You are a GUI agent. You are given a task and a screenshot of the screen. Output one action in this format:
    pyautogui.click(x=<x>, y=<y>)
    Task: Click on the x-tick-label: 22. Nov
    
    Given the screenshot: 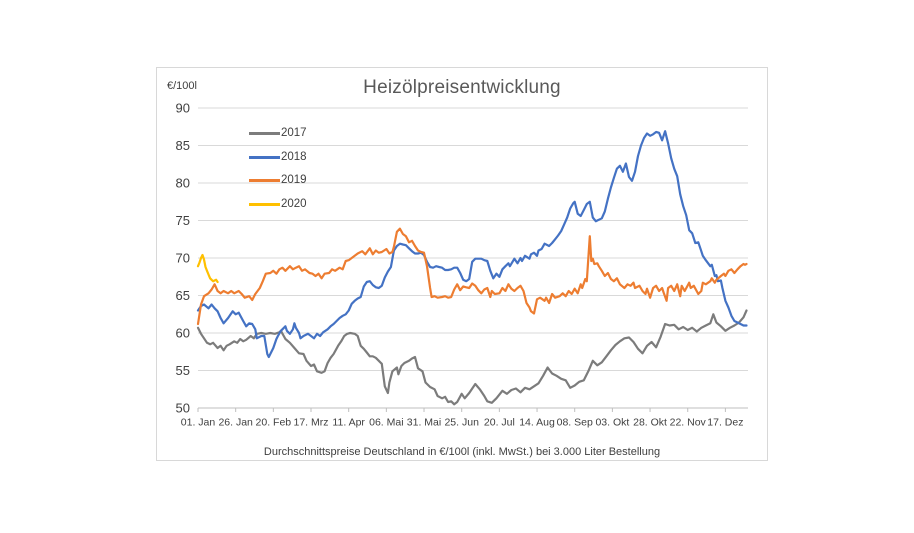 What is the action you would take?
    pyautogui.click(x=688, y=423)
    